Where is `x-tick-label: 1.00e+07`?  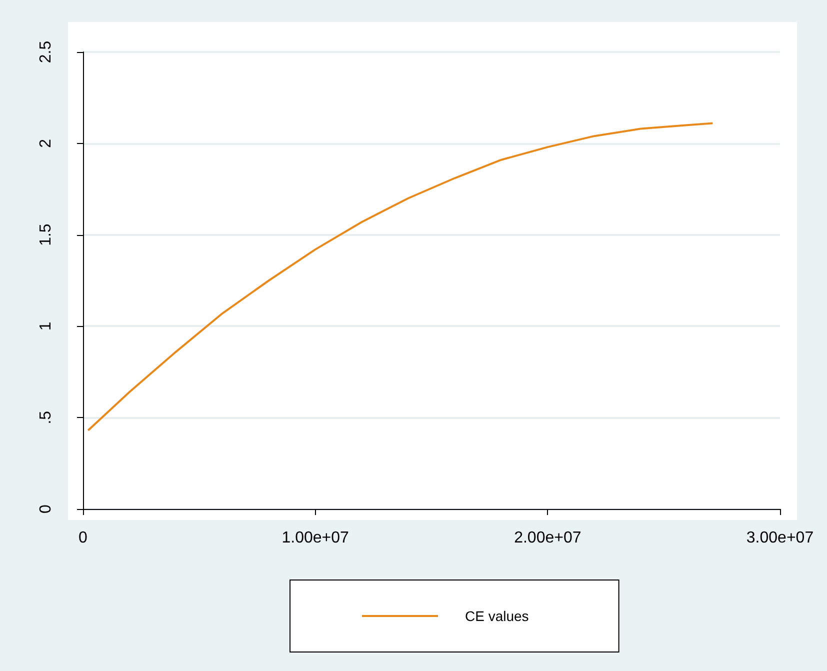 x-tick-label: 1.00e+07 is located at coordinates (316, 538).